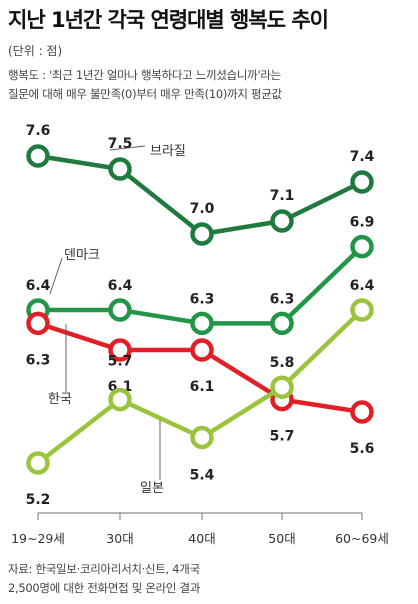 Image resolution: width=418 pixels, height=604 pixels. What do you see at coordinates (282, 363) in the screenshot?
I see `data-label: 5.8` at bounding box center [282, 363].